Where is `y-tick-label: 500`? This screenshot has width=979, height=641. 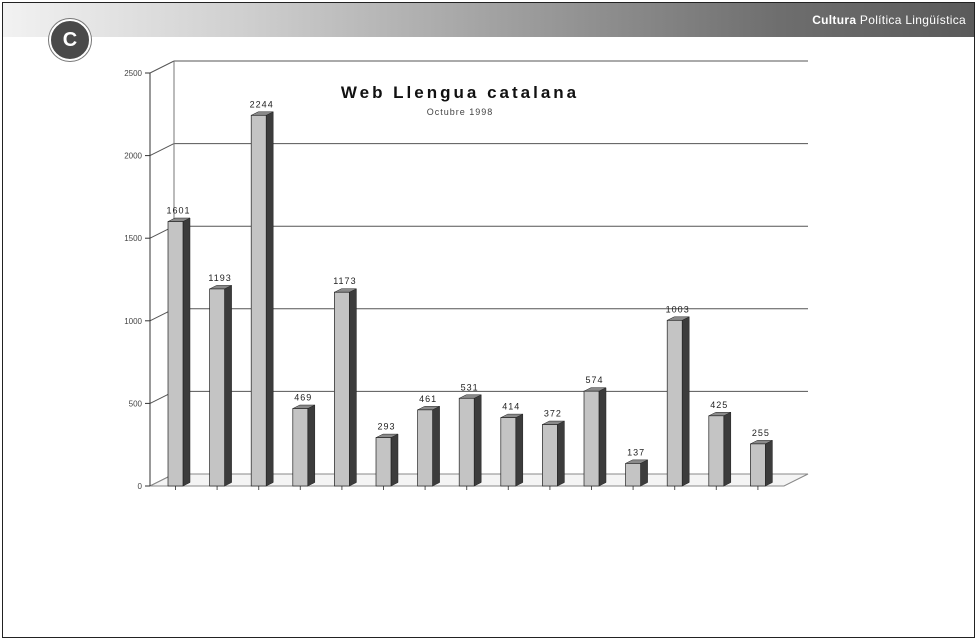
y-tick-label: 500 is located at coordinates (136, 403).